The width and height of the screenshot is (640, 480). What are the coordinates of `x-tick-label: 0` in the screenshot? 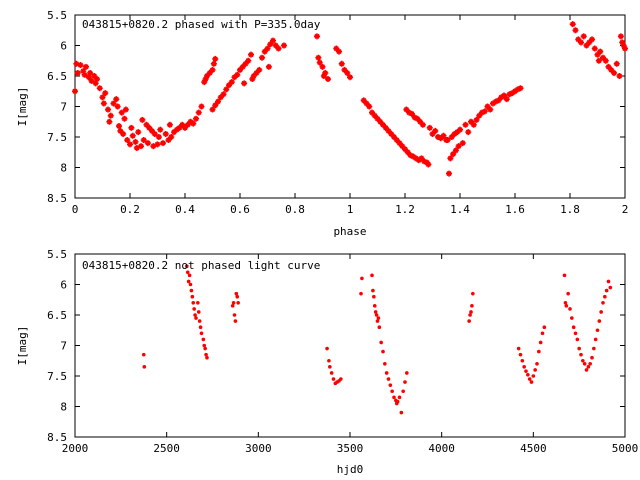 It's located at (75, 209).